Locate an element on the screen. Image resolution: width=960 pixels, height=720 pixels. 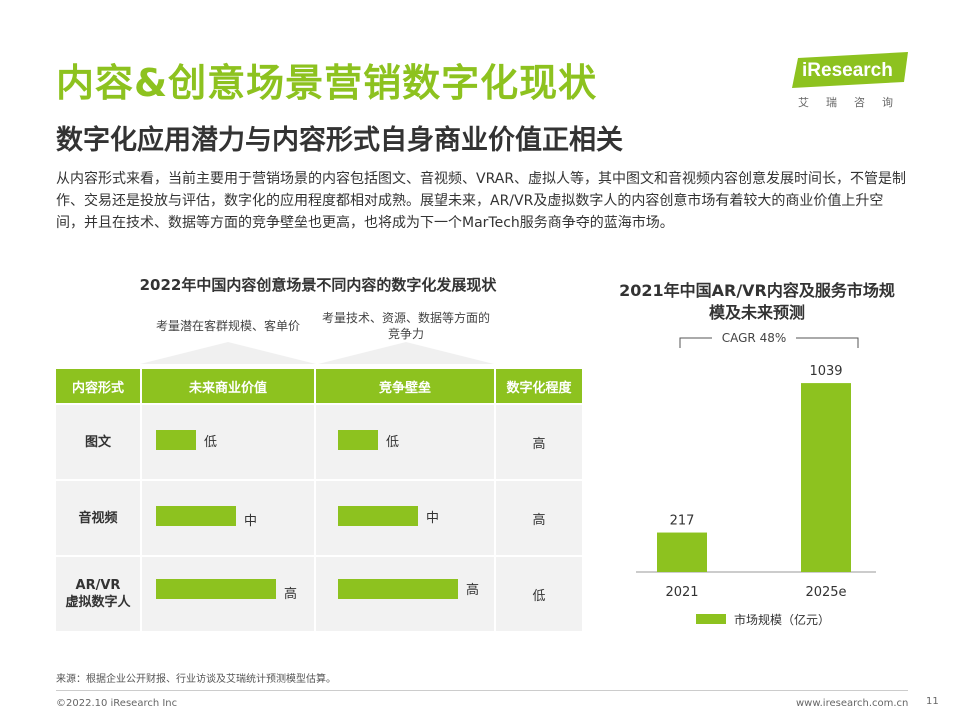
cell-form: AR/VR 虚拟数字人 is located at coordinates (98, 594).